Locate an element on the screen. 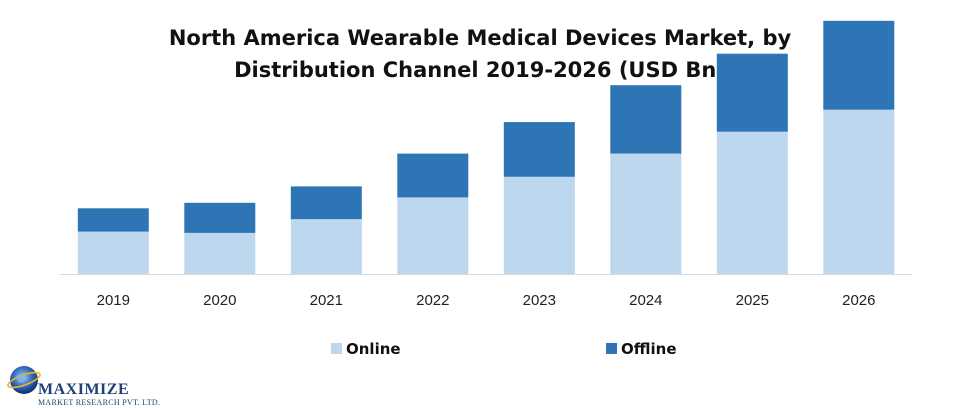  bar-online-2025 is located at coordinates (752, 202).